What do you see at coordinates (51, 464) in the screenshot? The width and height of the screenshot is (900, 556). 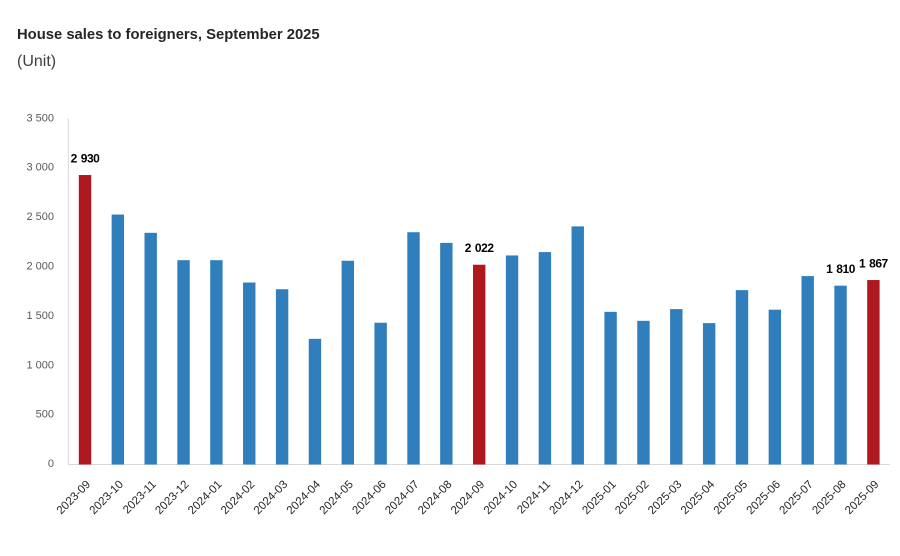 I see `svg-text: 0` at bounding box center [51, 464].